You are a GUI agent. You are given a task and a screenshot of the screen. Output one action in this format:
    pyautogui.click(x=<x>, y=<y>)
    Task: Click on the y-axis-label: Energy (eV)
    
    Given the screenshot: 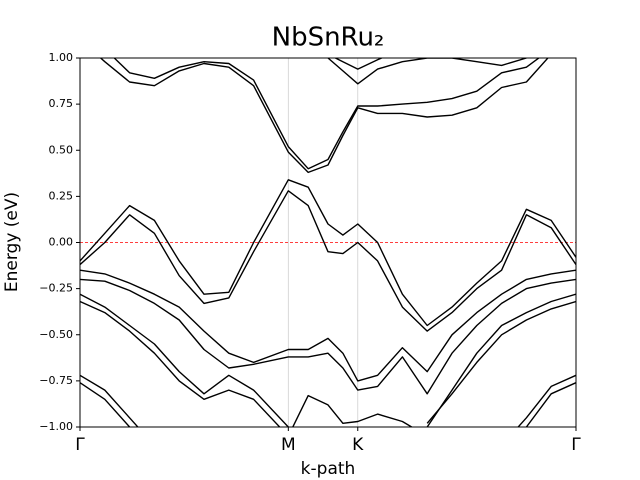 What is the action you would take?
    pyautogui.click(x=12, y=242)
    